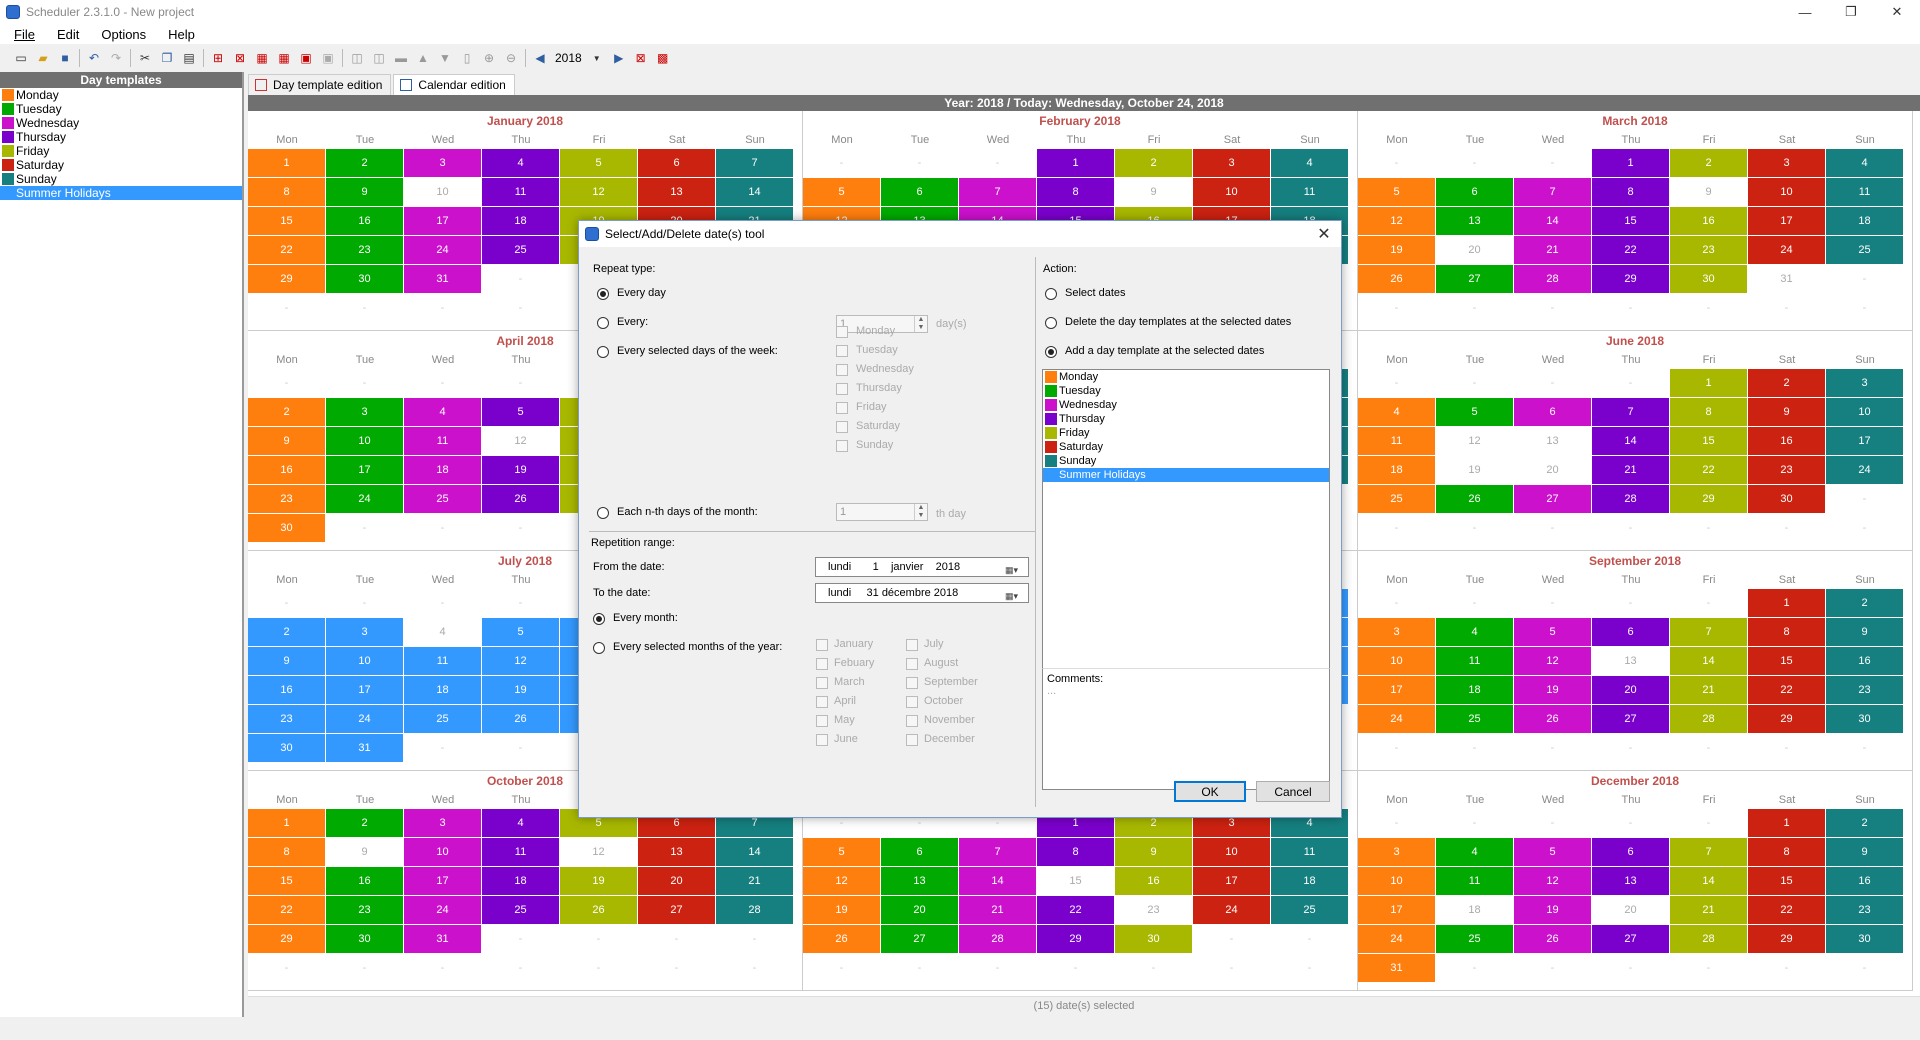 This screenshot has height=1040, width=1920. What do you see at coordinates (842, 446) in the screenshot?
I see `weekday-checkbox` at bounding box center [842, 446].